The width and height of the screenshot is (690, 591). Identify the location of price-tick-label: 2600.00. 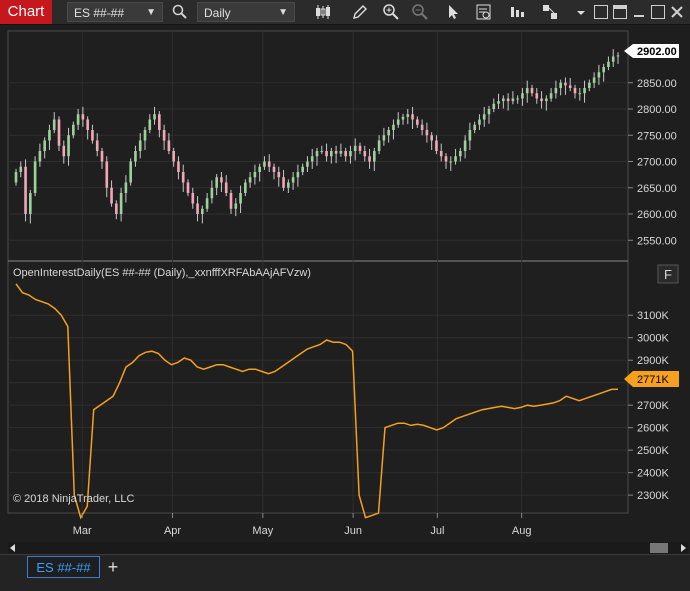
(657, 215).